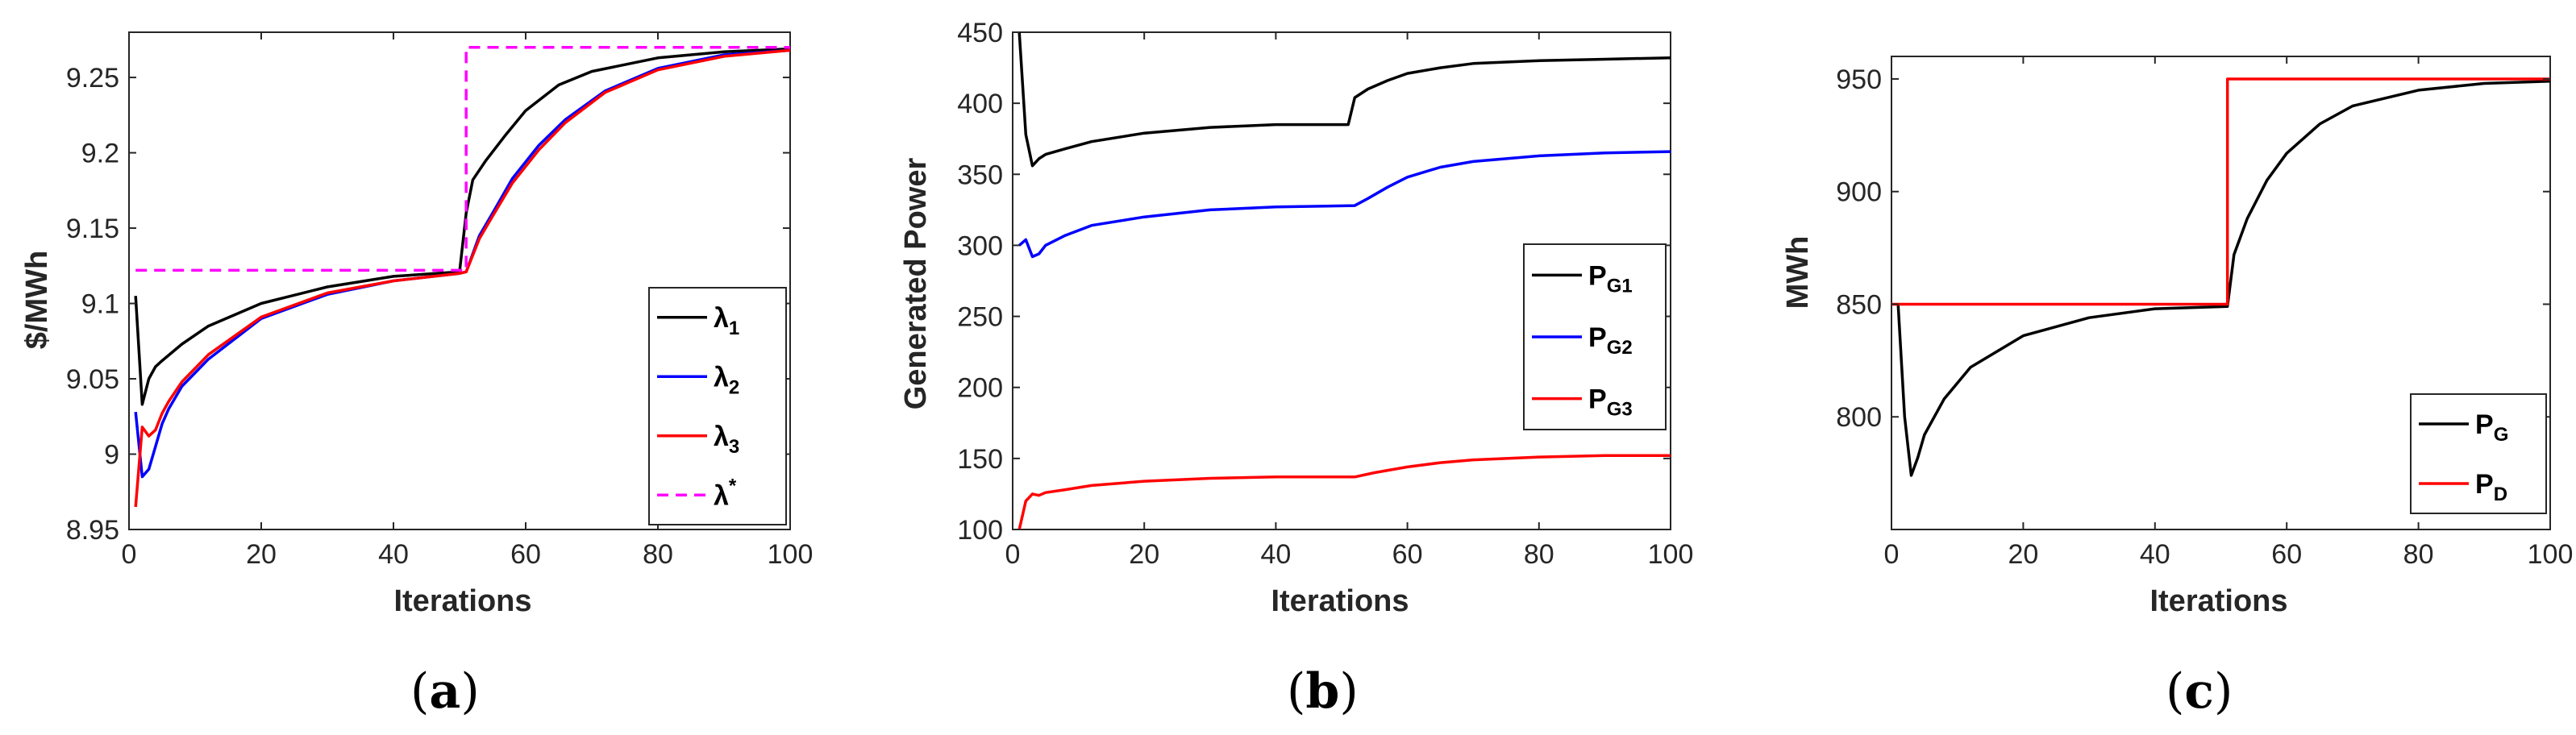  Describe the element at coordinates (725, 493) in the screenshot. I see `legend-entry: λ*` at that location.